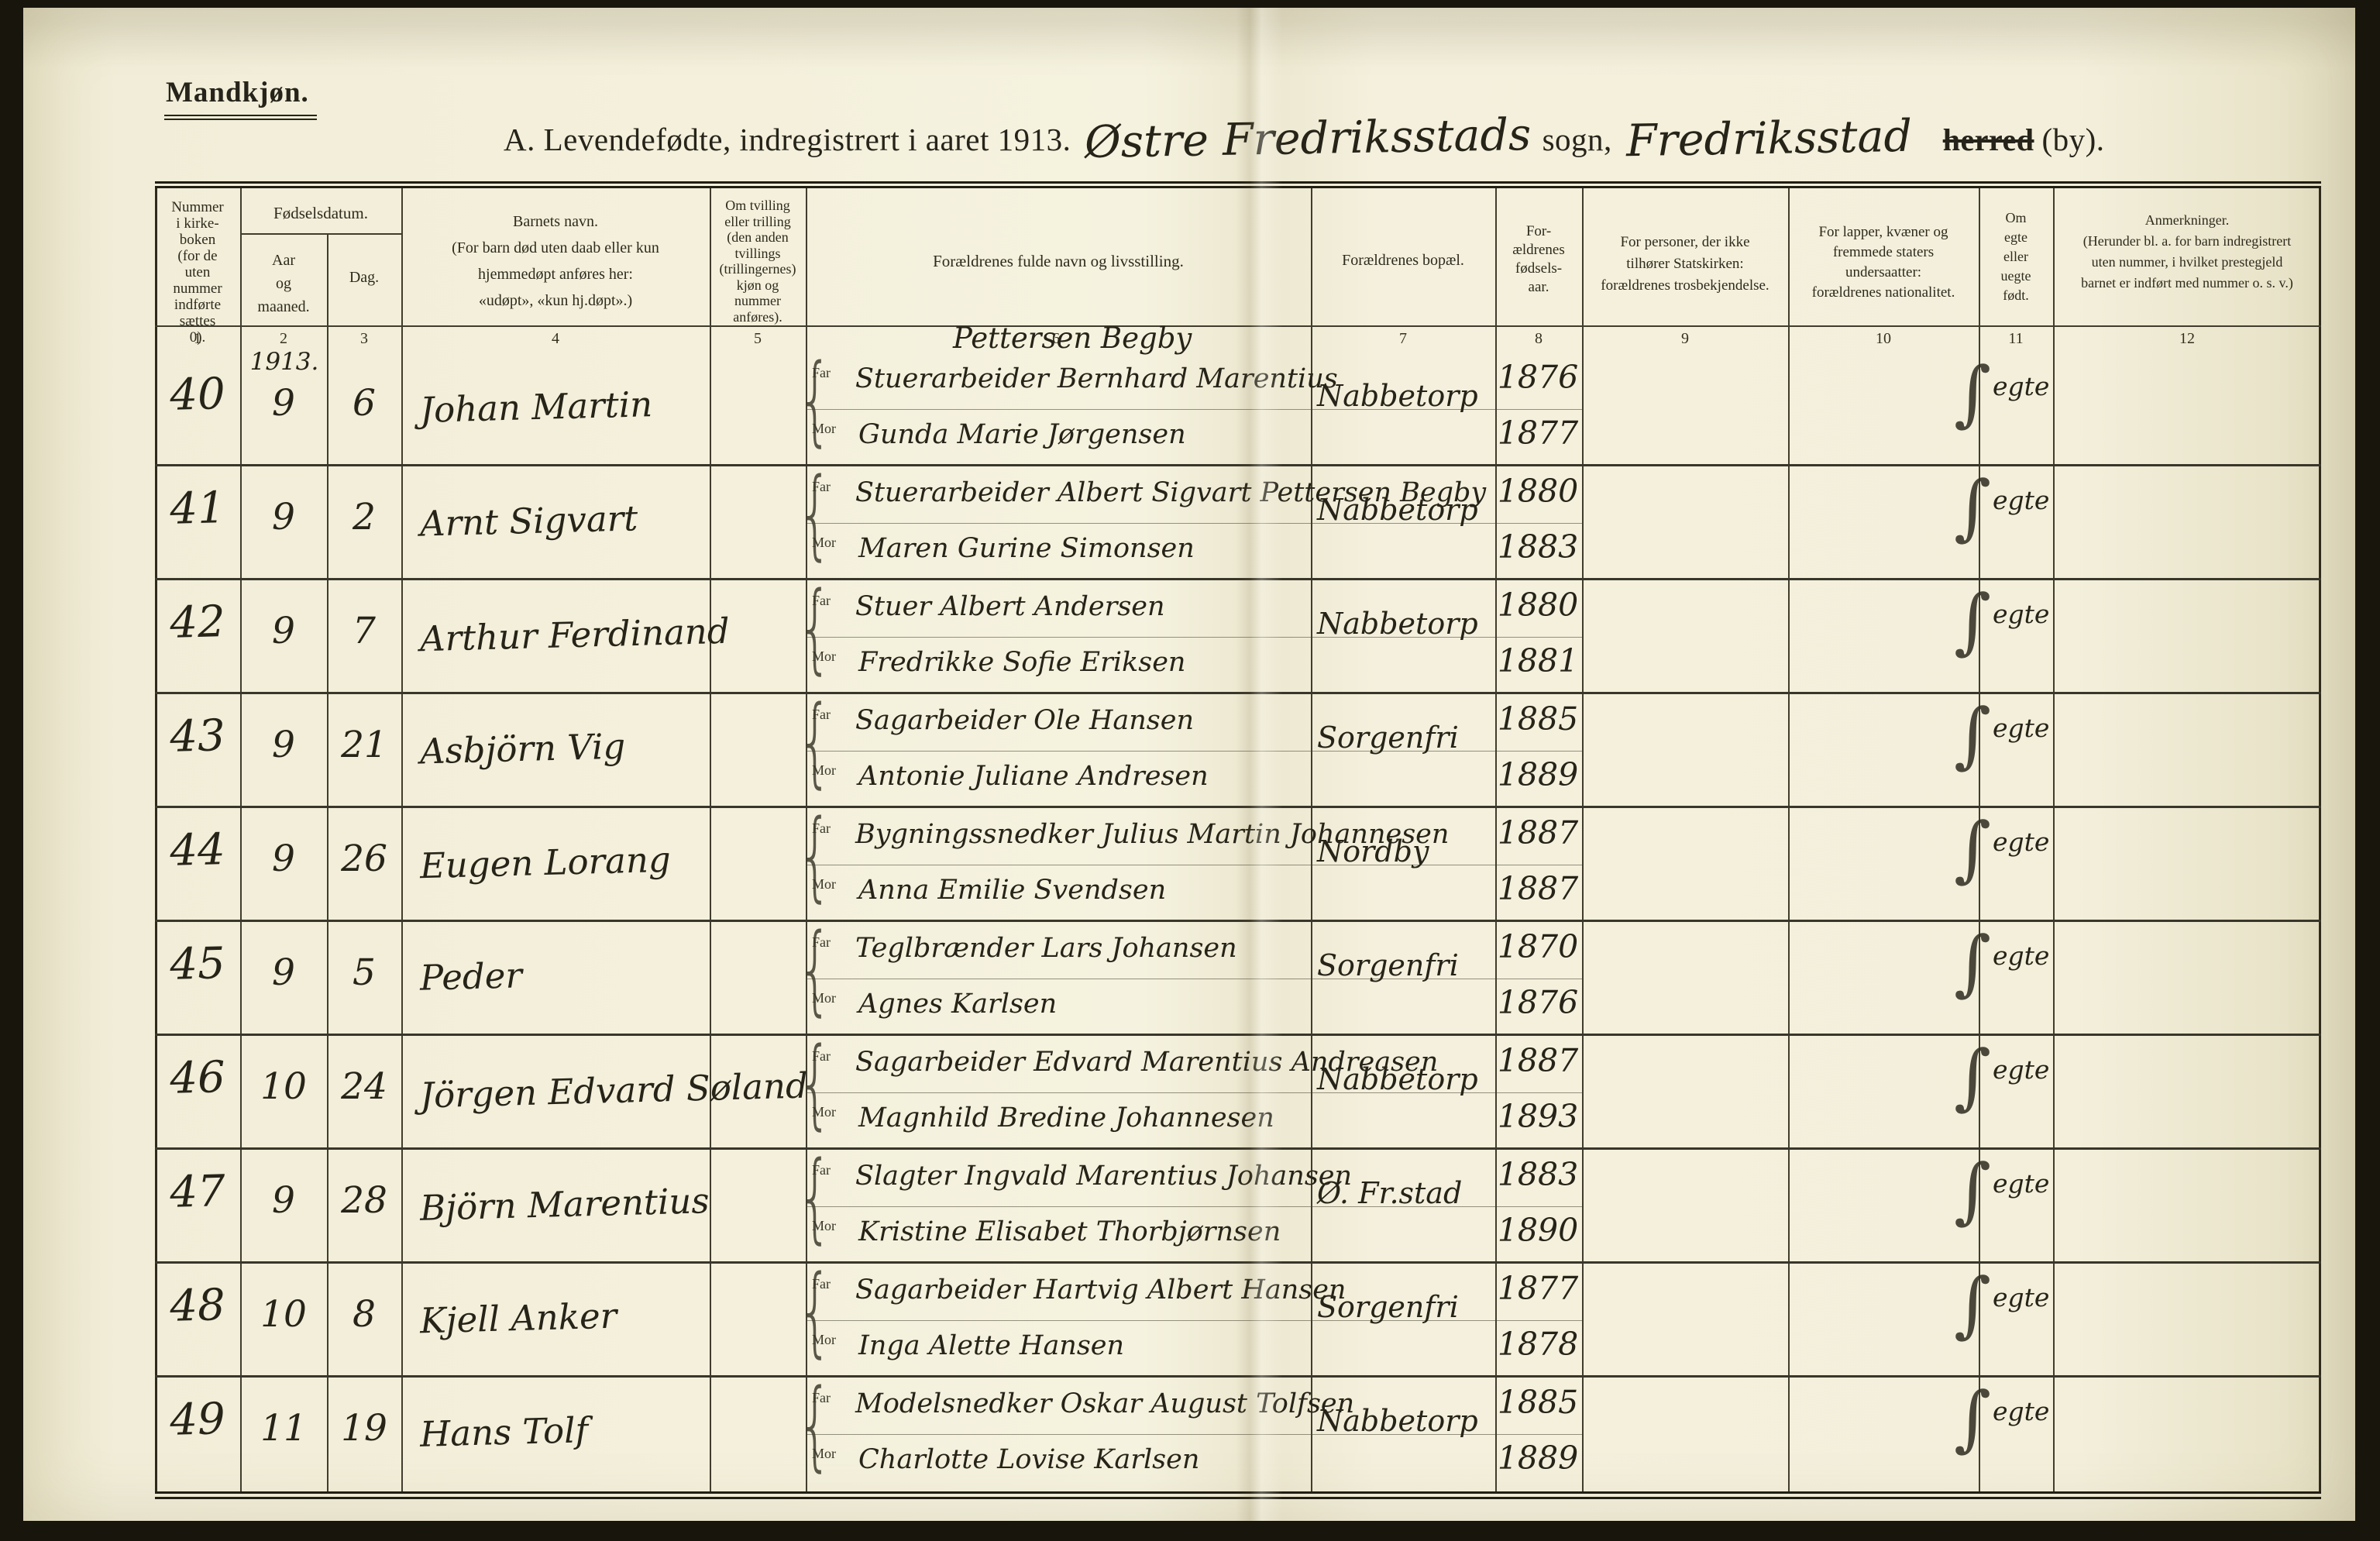  I want to click on mother-name: Magnhild Bredine Johannesen, so click(1066, 1117).